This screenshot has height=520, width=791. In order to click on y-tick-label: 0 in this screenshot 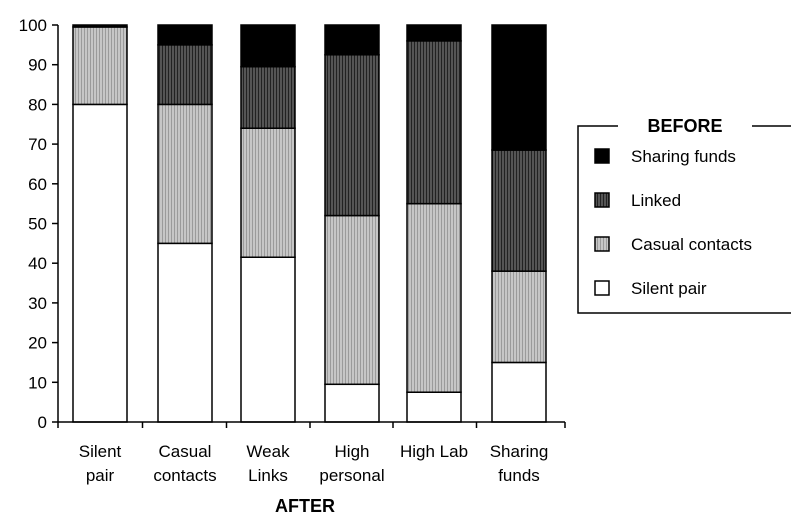, I will do `click(42, 422)`.